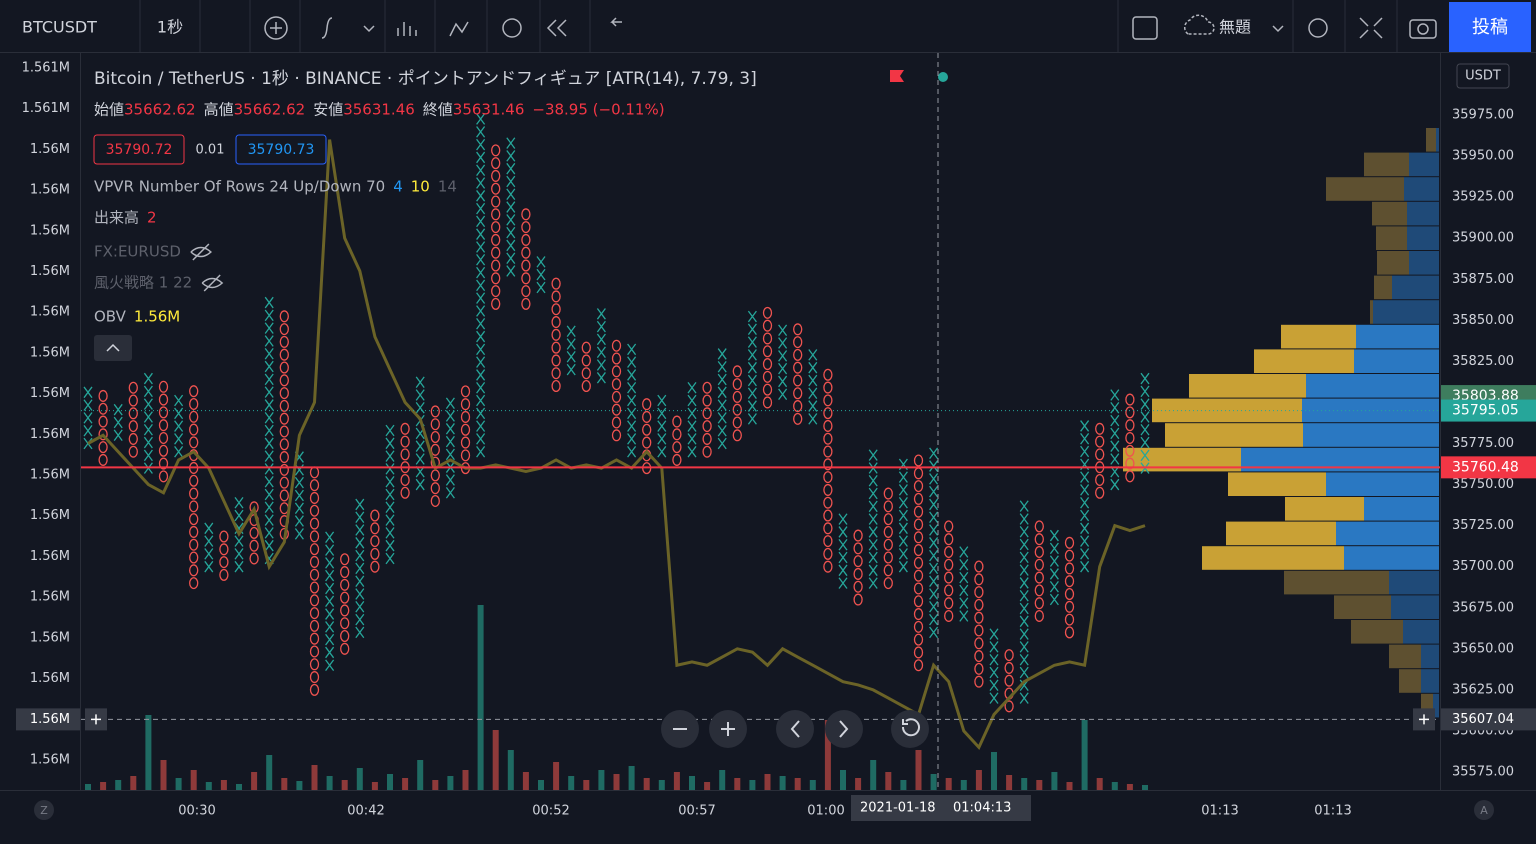 The width and height of the screenshot is (1536, 844). What do you see at coordinates (170, 27) in the screenshot?
I see `interval: 1秒` at bounding box center [170, 27].